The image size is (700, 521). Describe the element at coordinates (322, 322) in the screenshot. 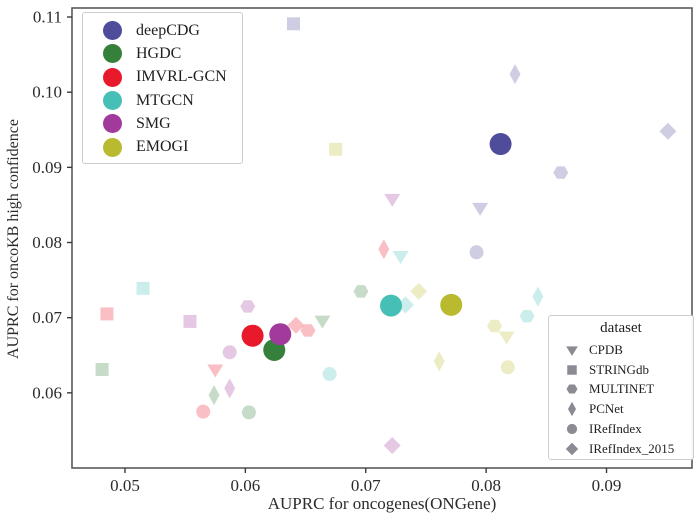

I see `point-HGDC-CPDB` at that location.